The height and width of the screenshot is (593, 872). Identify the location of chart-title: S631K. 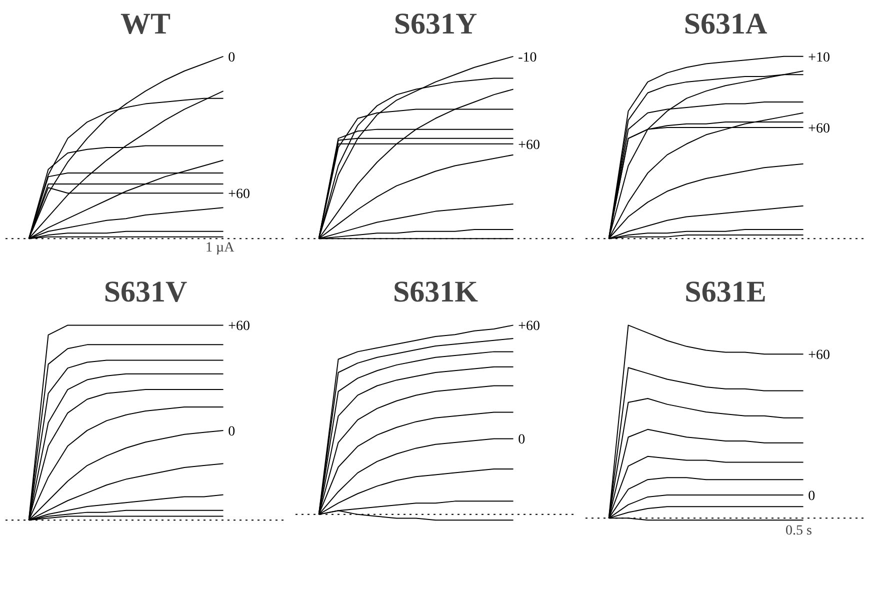
(435, 292).